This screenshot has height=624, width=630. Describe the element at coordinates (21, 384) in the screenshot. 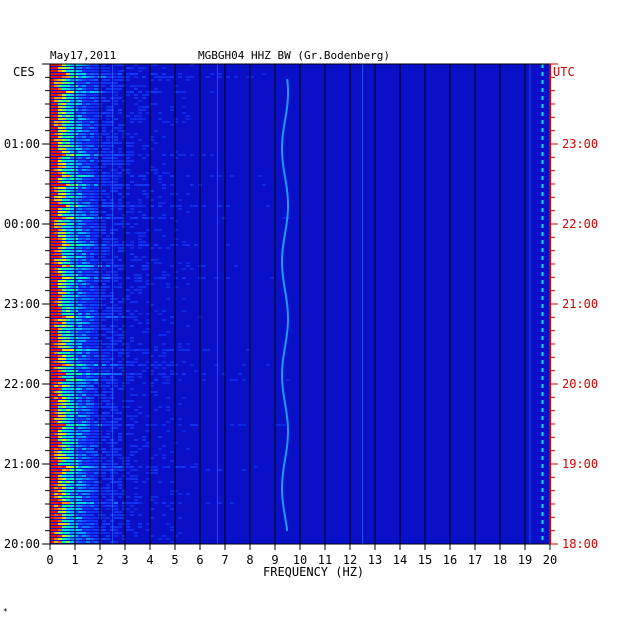

I see `y-tick-label-left: 22:00` at that location.